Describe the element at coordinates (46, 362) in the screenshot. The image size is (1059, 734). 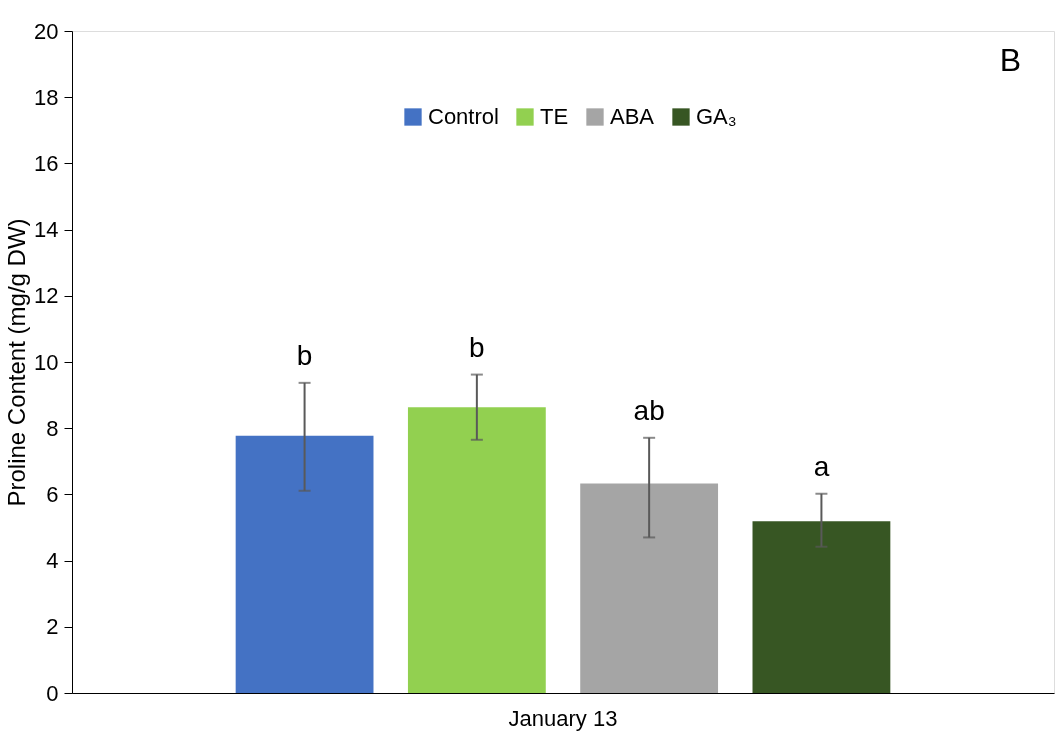
I see `y-tick-label: 10` at that location.